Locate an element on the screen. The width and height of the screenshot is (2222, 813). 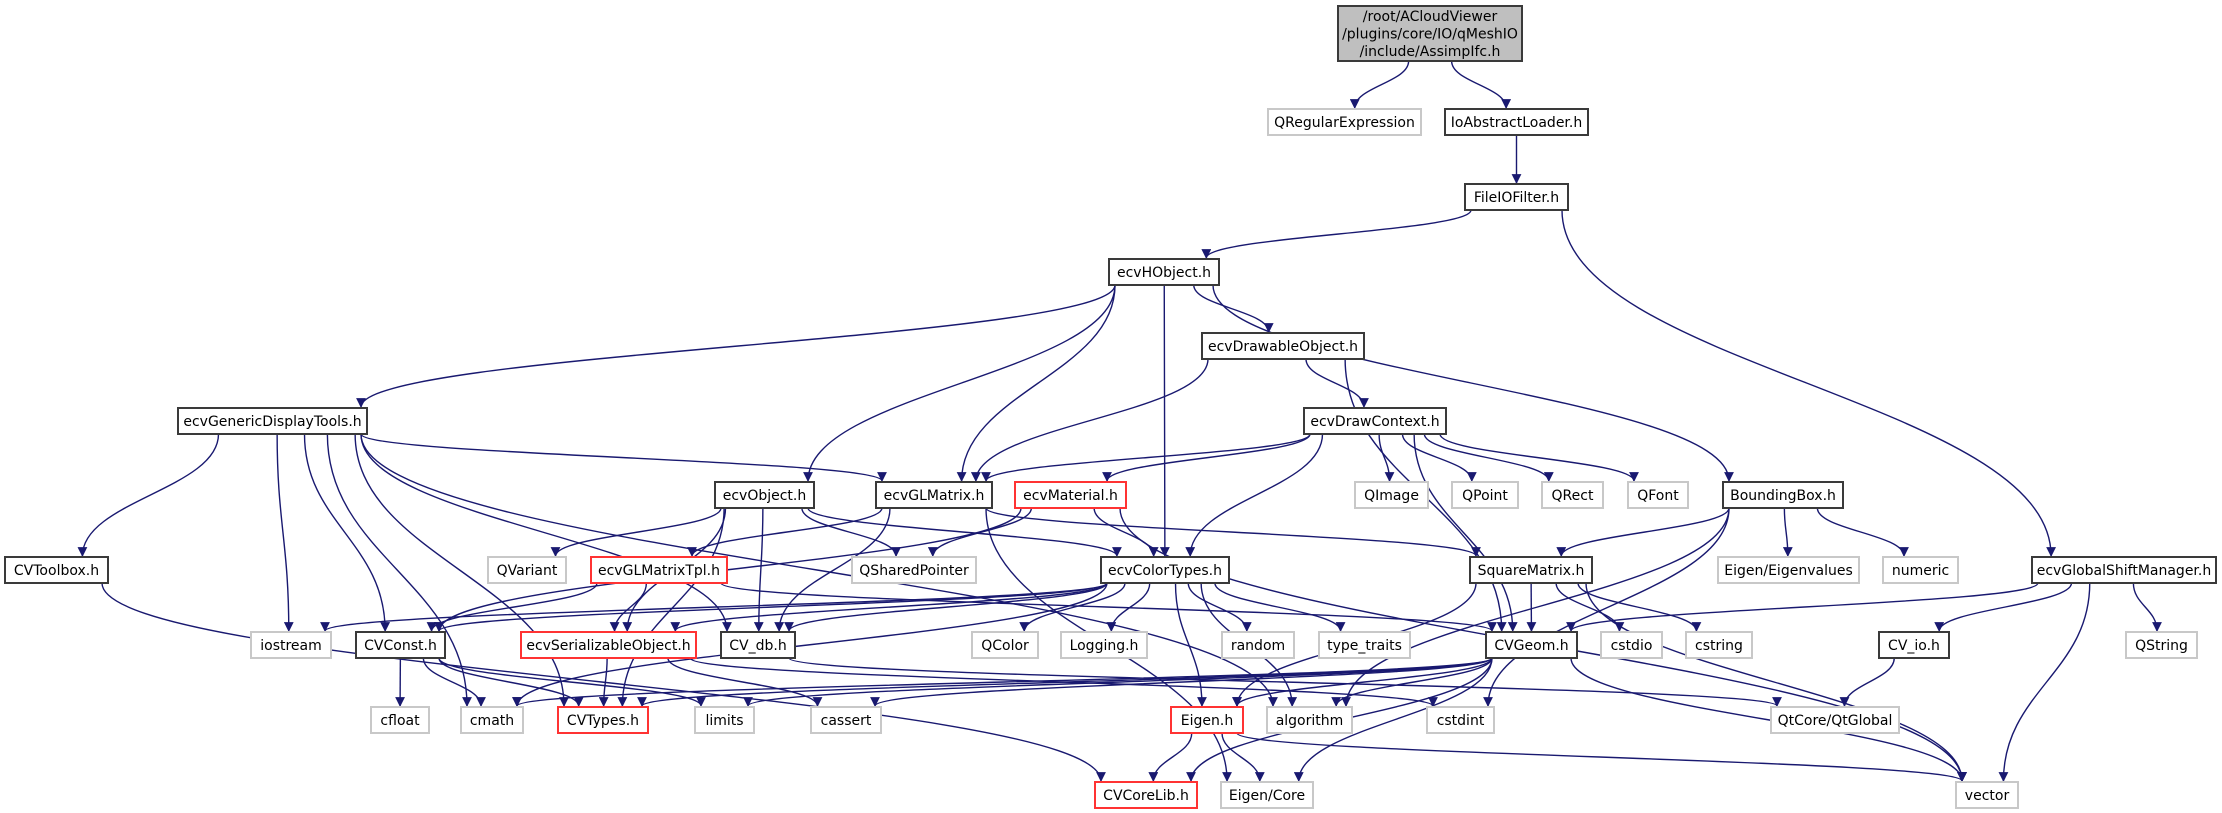
edge-ecvglmatrix-to-squarematrix is located at coordinates (1233, 532).